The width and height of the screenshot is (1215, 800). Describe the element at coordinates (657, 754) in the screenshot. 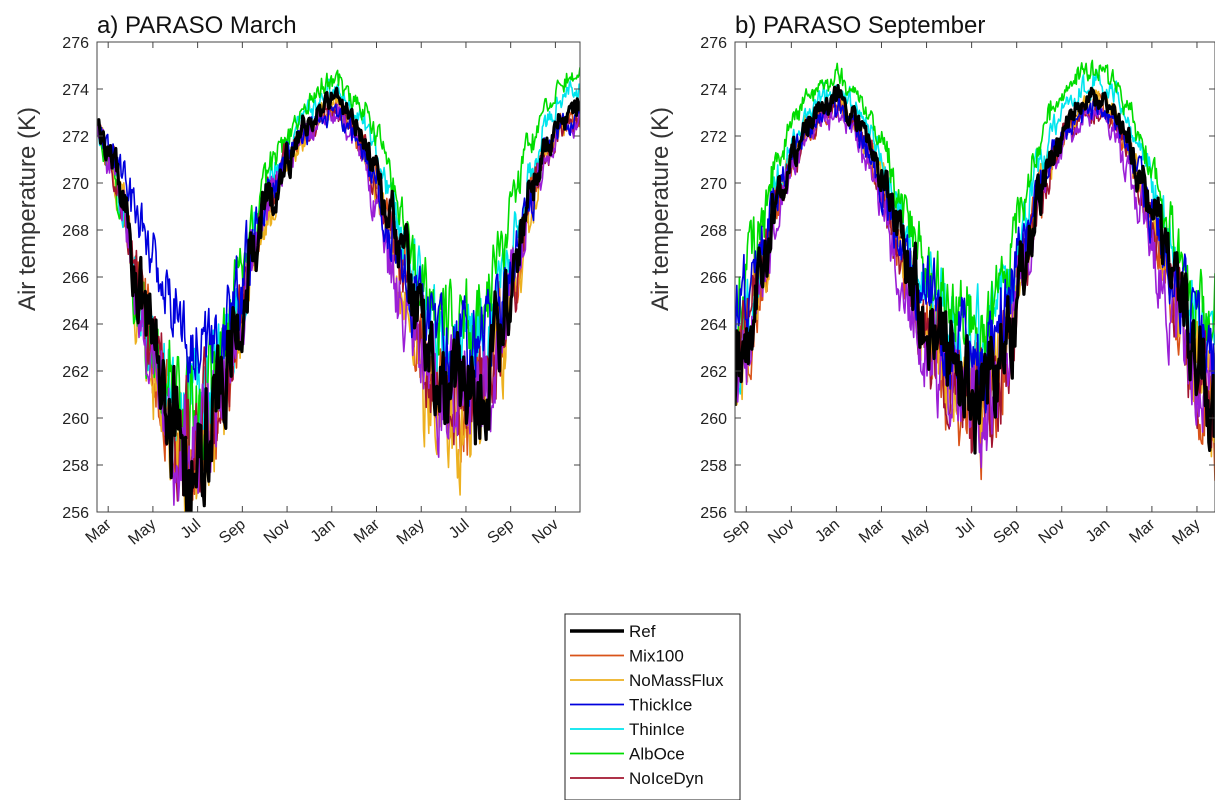

I see `legend-label: AlbOce` at that location.